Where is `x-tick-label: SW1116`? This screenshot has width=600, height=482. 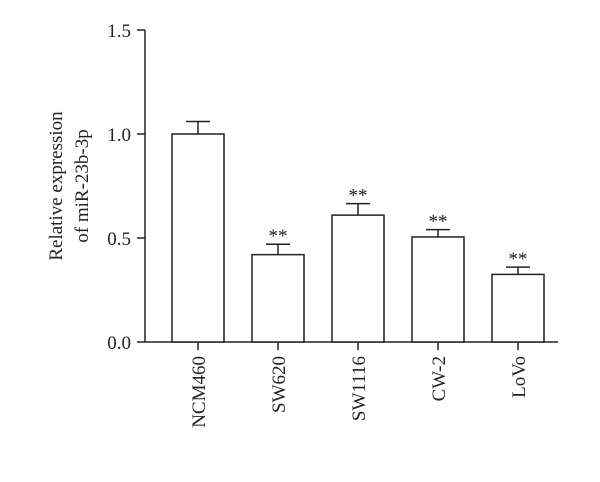 x-tick-label: SW1116 is located at coordinates (359, 388).